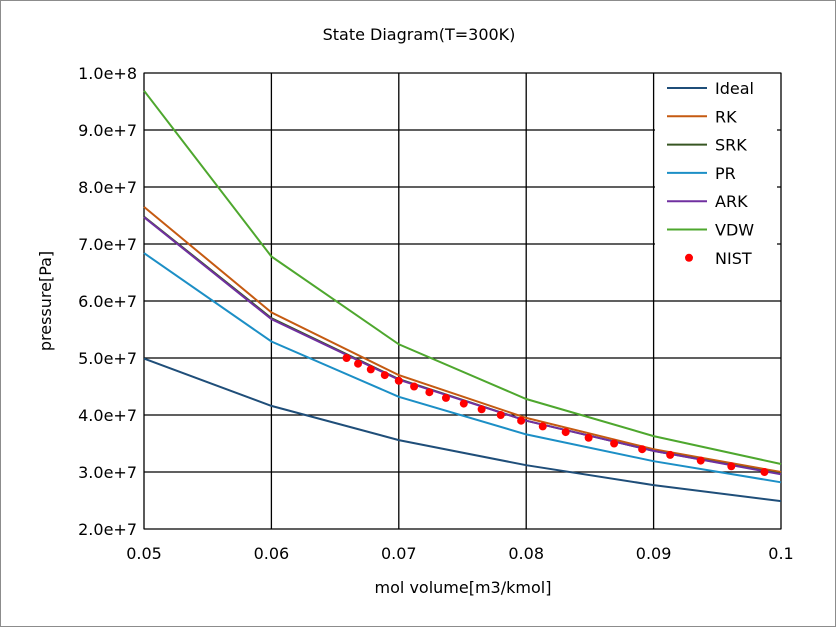  I want to click on legend-label-pr: PR, so click(725, 173).